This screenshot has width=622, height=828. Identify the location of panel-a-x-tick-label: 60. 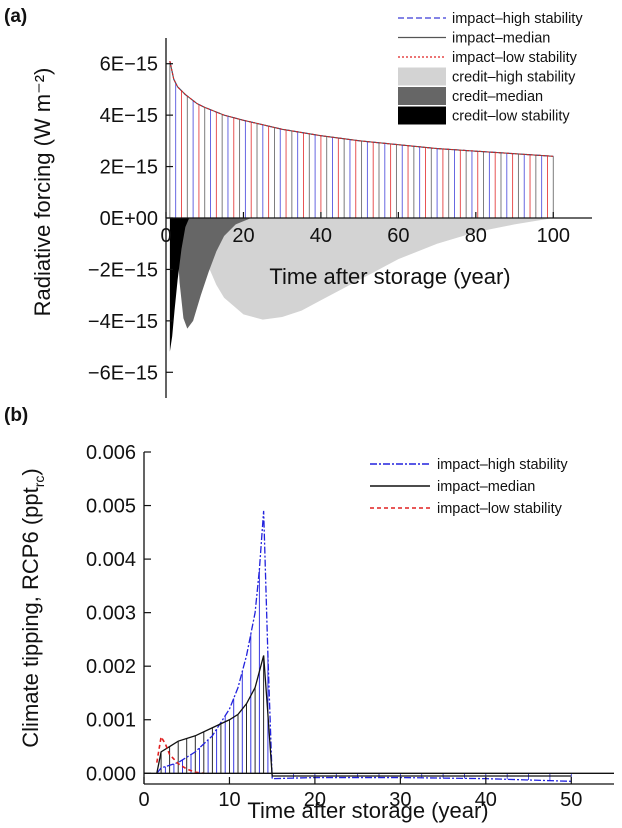
(398, 236).